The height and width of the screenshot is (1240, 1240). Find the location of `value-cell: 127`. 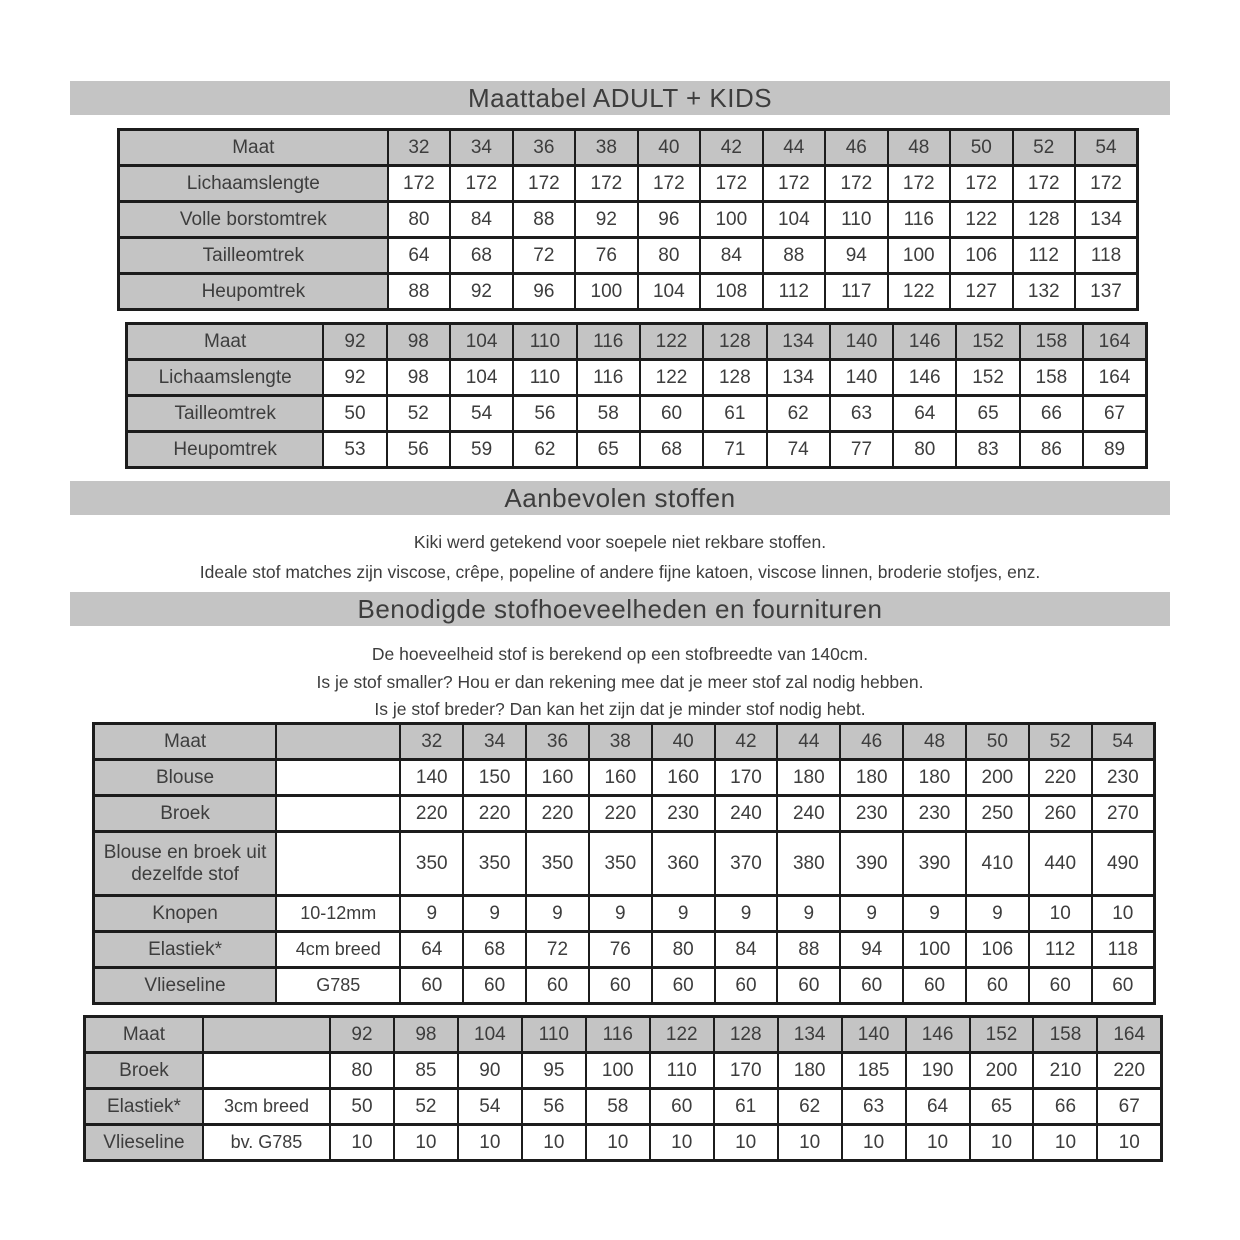

value-cell: 127 is located at coordinates (981, 291).